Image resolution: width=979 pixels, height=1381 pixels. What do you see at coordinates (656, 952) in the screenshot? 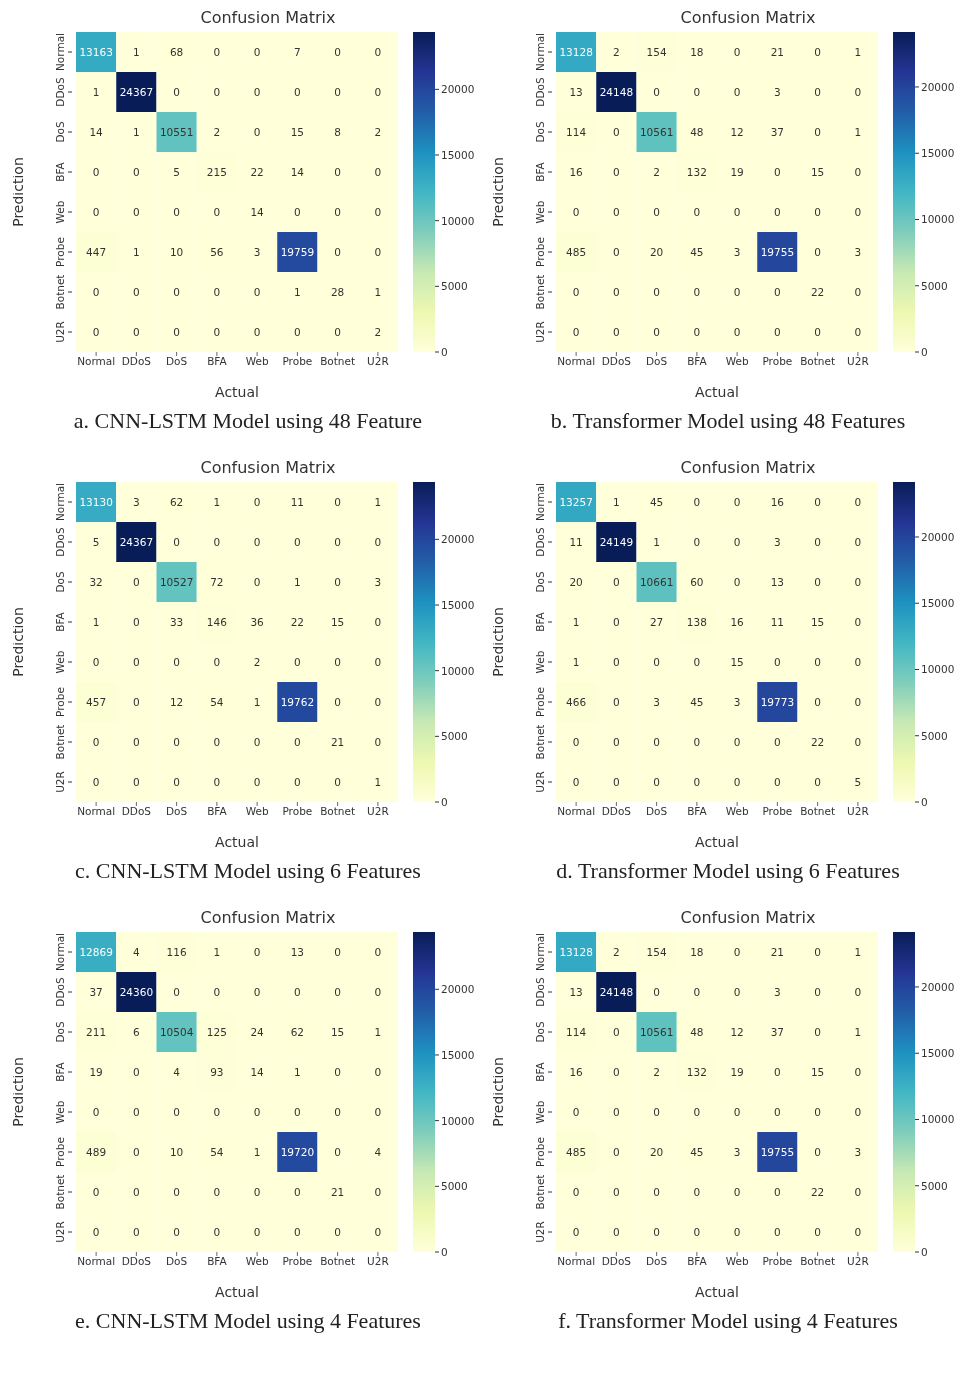
I see `data-label: 154` at bounding box center [656, 952].